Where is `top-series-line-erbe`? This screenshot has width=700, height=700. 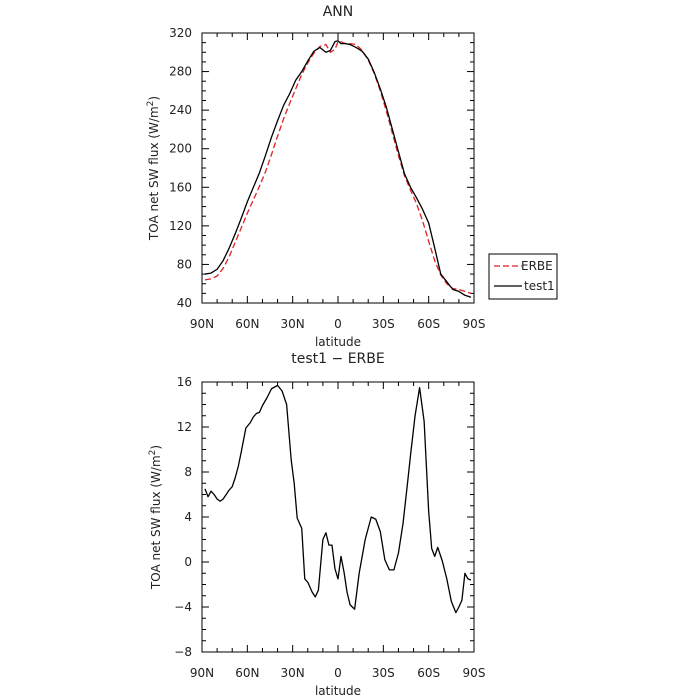 top-series-line-erbe is located at coordinates (338, 167).